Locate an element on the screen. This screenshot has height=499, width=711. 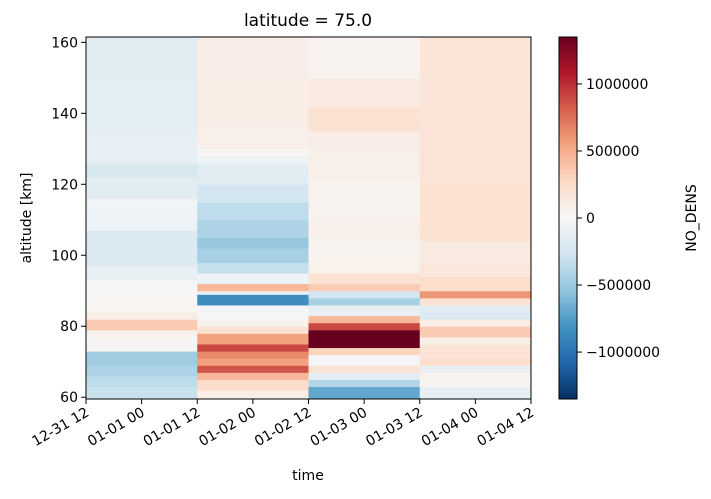
colorbar-ticks: 1000000 500000 0 −500000 −1000000 is located at coordinates (618, 219).